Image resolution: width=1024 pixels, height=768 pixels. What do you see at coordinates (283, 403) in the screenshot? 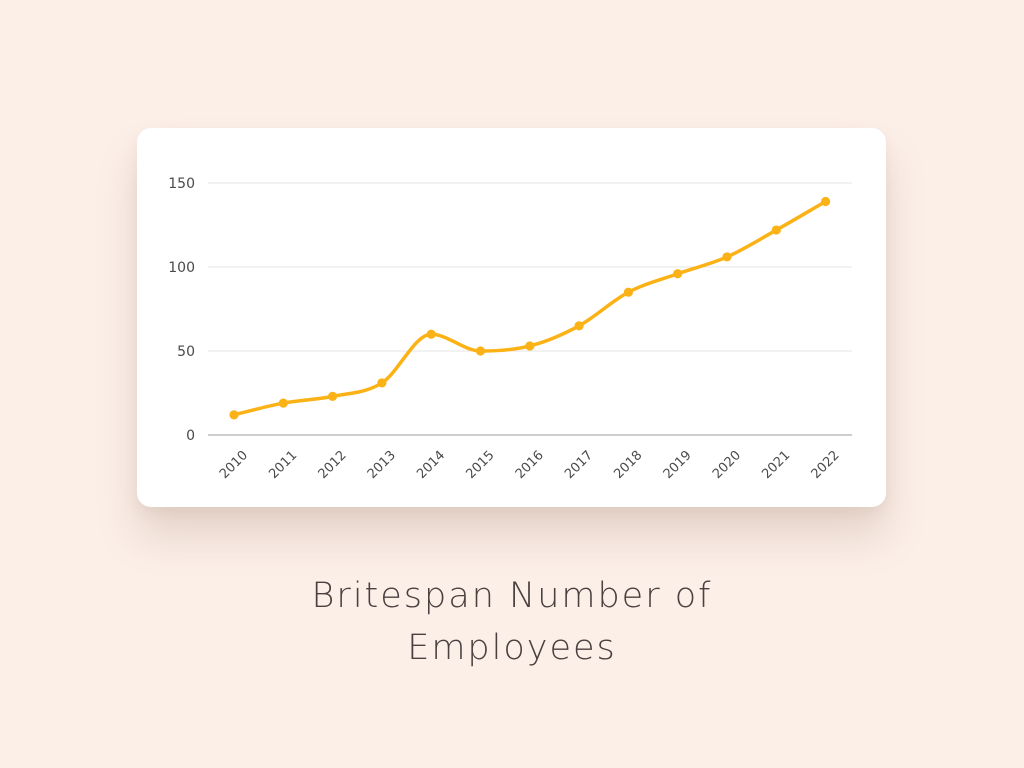
I see `data-point-2011` at bounding box center [283, 403].